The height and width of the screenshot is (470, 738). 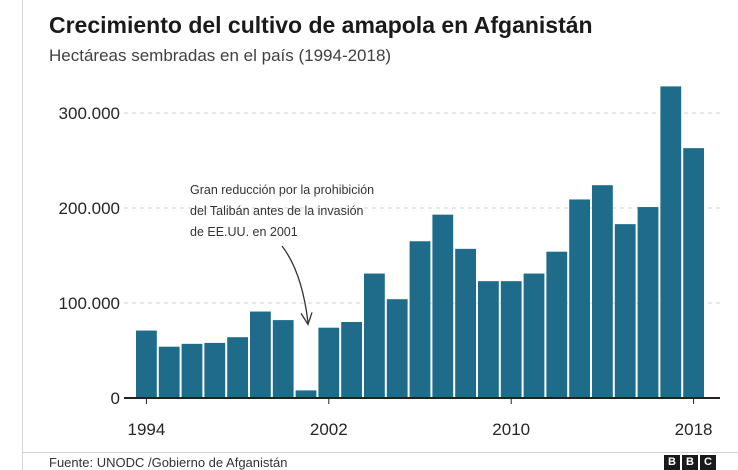 I want to click on annotation-line: Gran reducción por la prohibición, so click(x=282, y=190).